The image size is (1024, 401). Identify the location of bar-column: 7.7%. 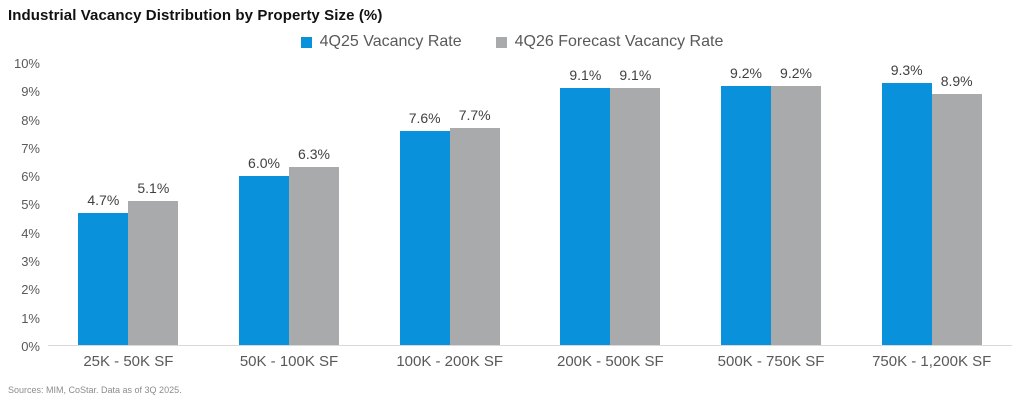
(474, 225).